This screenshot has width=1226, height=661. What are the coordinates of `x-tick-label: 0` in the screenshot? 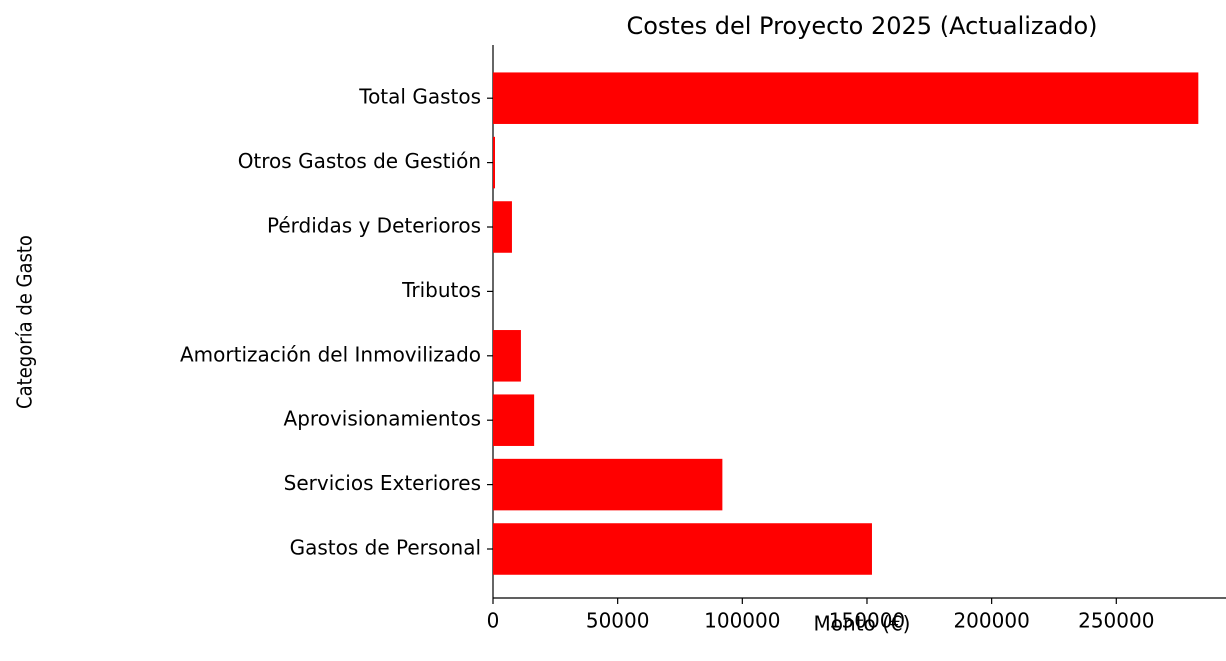 It's located at (493, 621).